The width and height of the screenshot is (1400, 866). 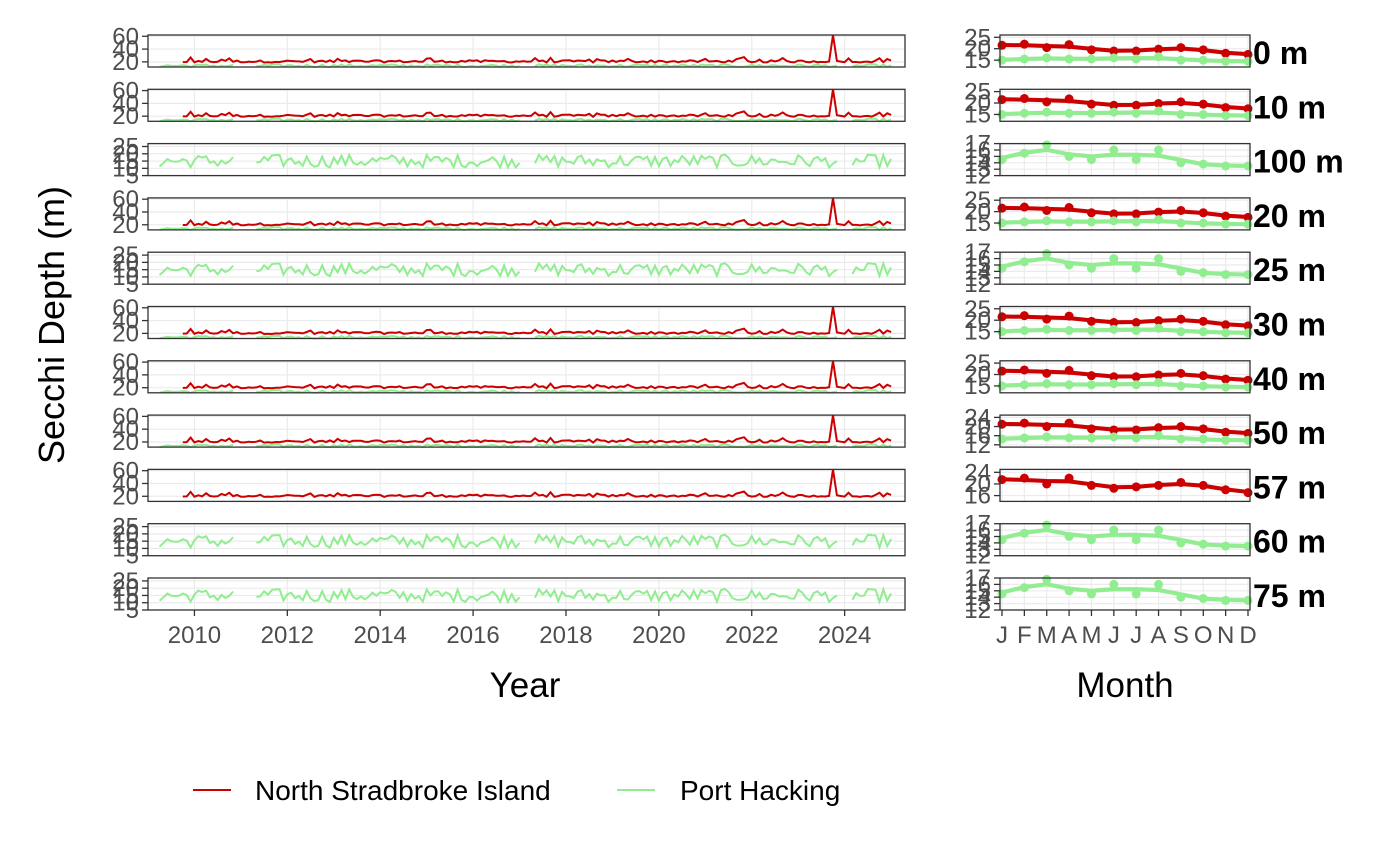 I want to click on series-line-75m-ph, so click(x=525, y=596).